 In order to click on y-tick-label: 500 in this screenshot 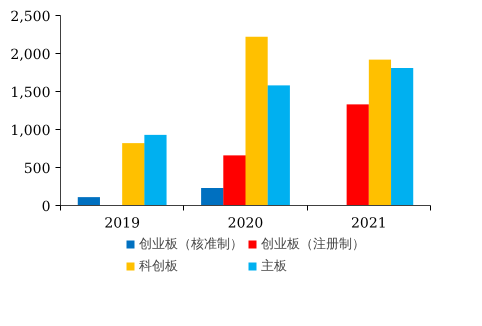, I will do `click(37, 169)`.